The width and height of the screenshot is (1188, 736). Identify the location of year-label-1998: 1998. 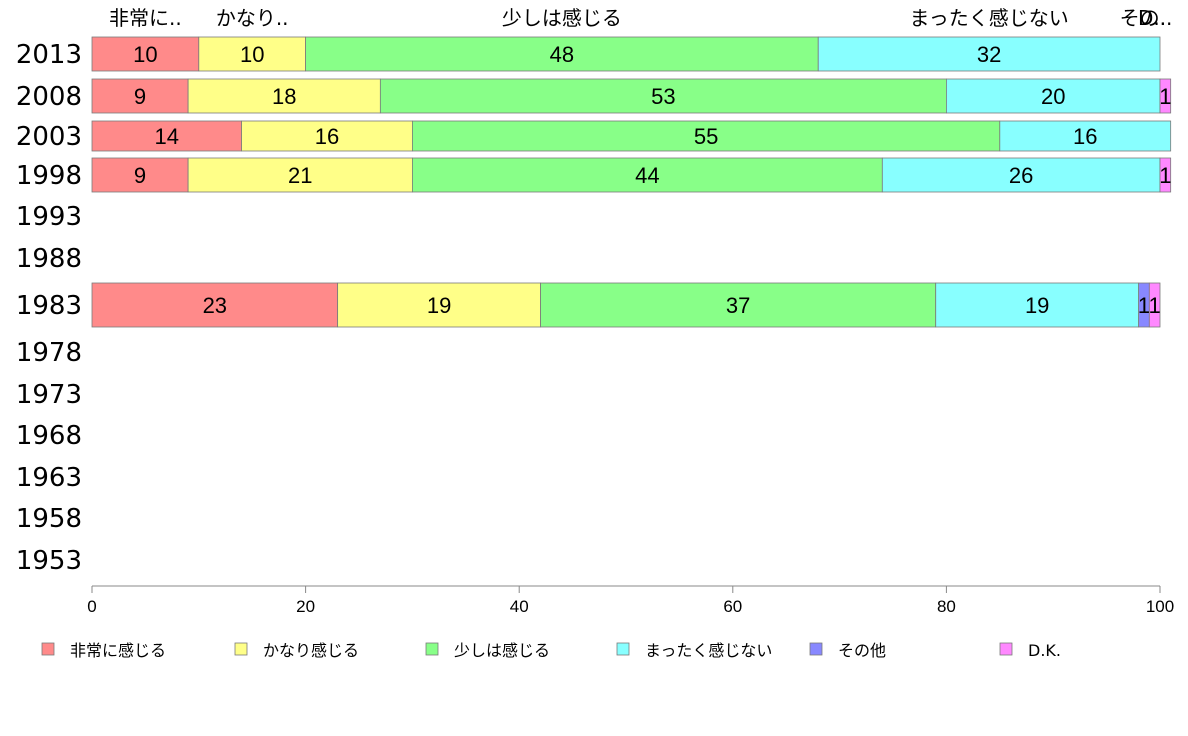
(49, 176).